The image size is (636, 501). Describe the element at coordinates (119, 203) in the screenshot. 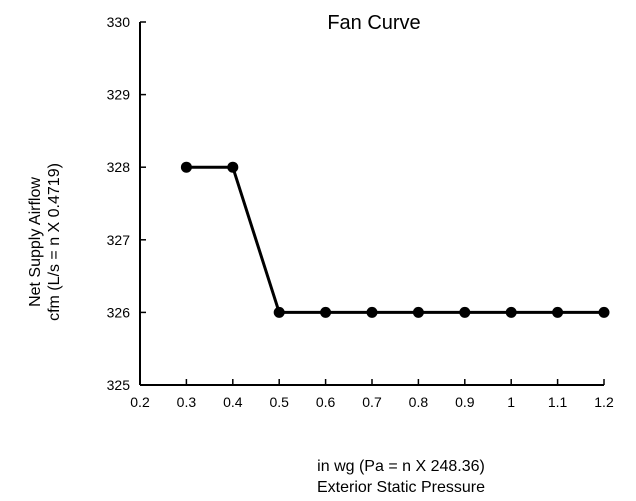

I see `y-tick-labels: 325 326 327 328 329 330` at that location.